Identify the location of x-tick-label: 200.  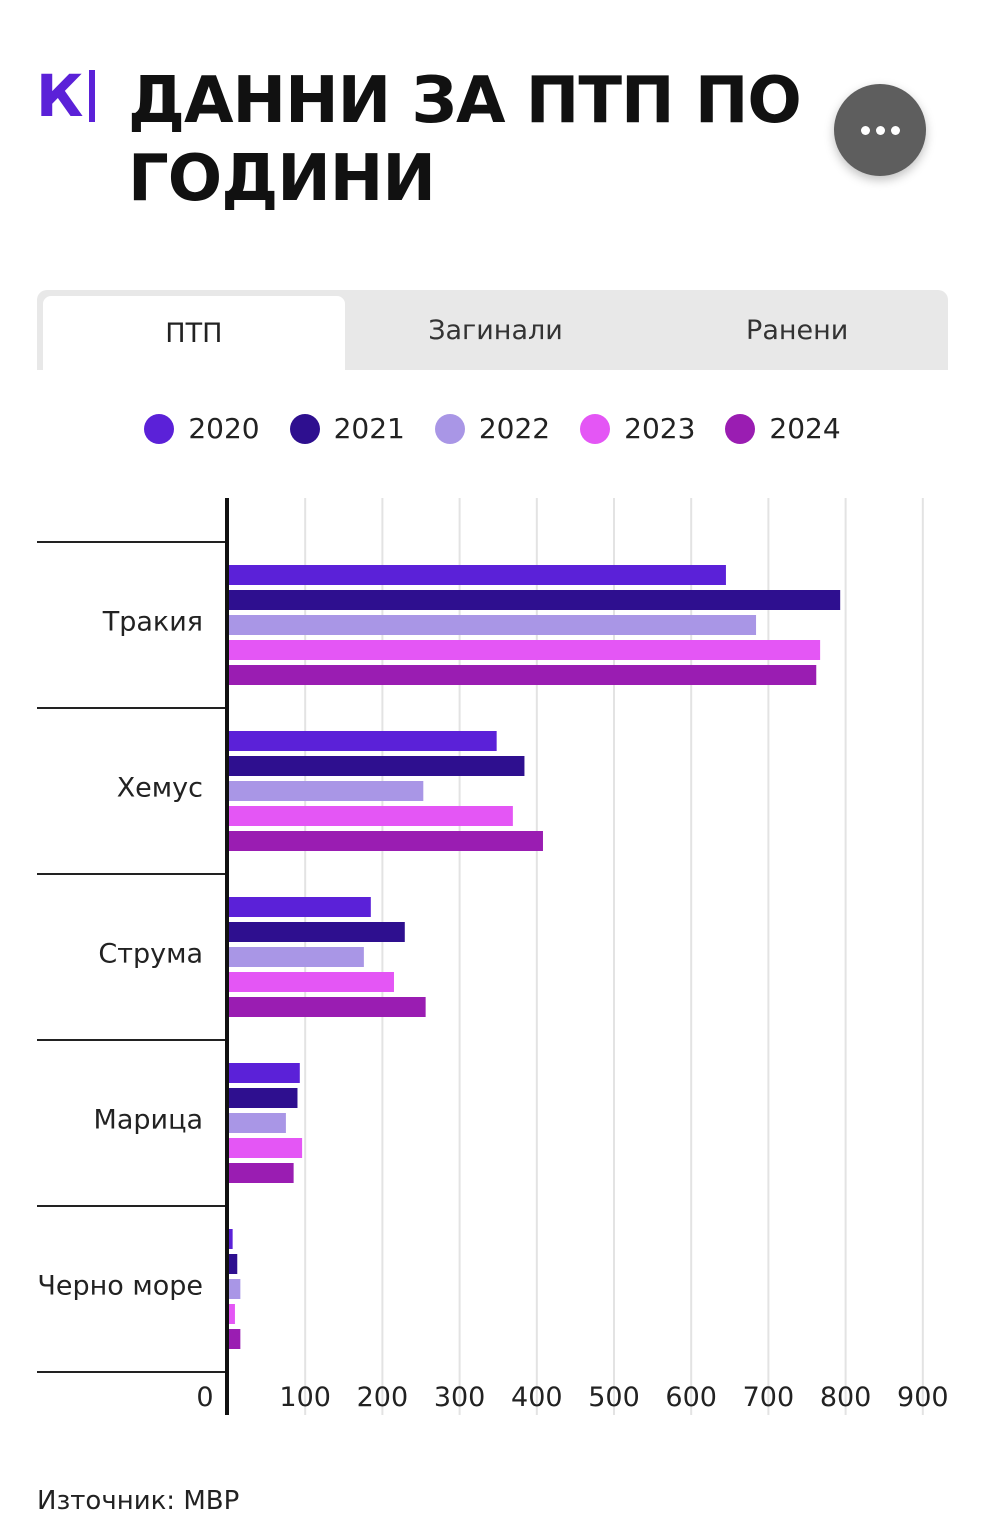
(383, 1397).